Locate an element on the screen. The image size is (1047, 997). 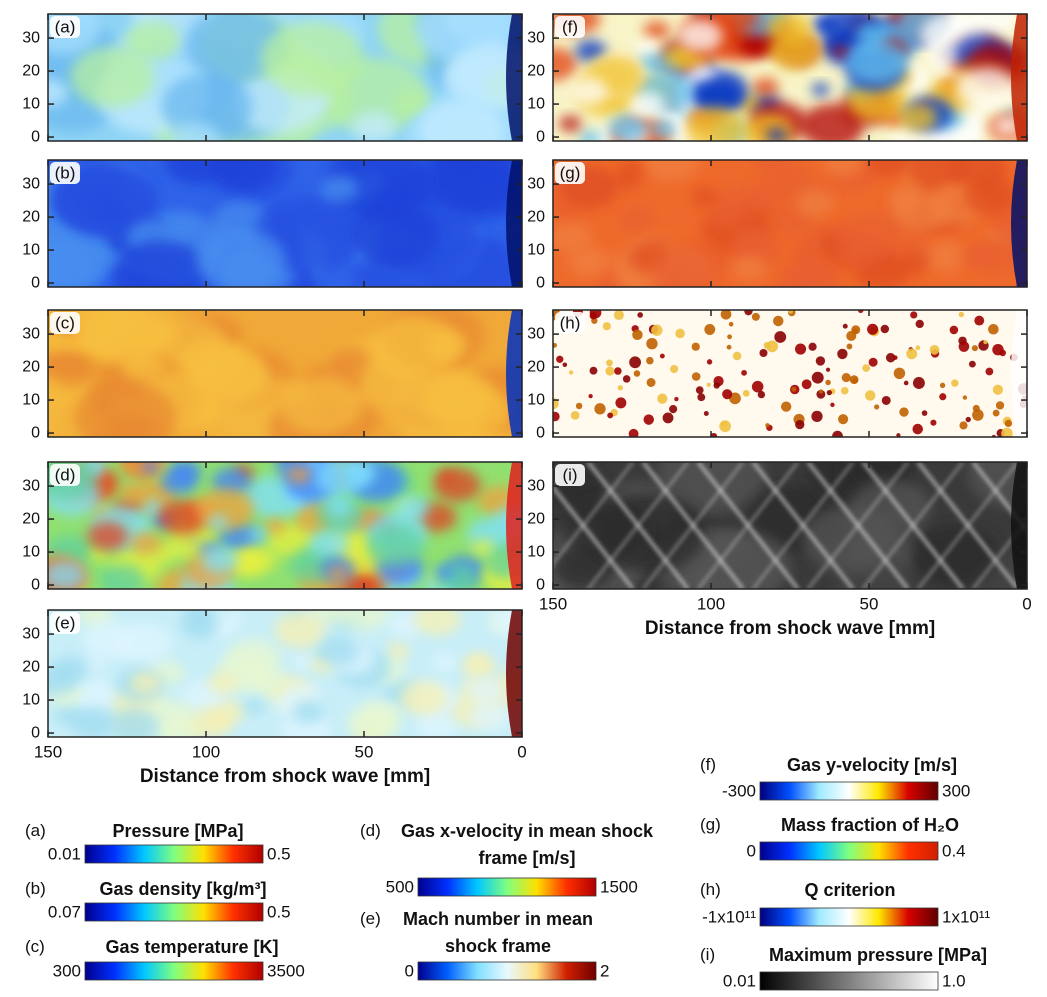
colorbar-max: 1.0 is located at coordinates (954, 980).